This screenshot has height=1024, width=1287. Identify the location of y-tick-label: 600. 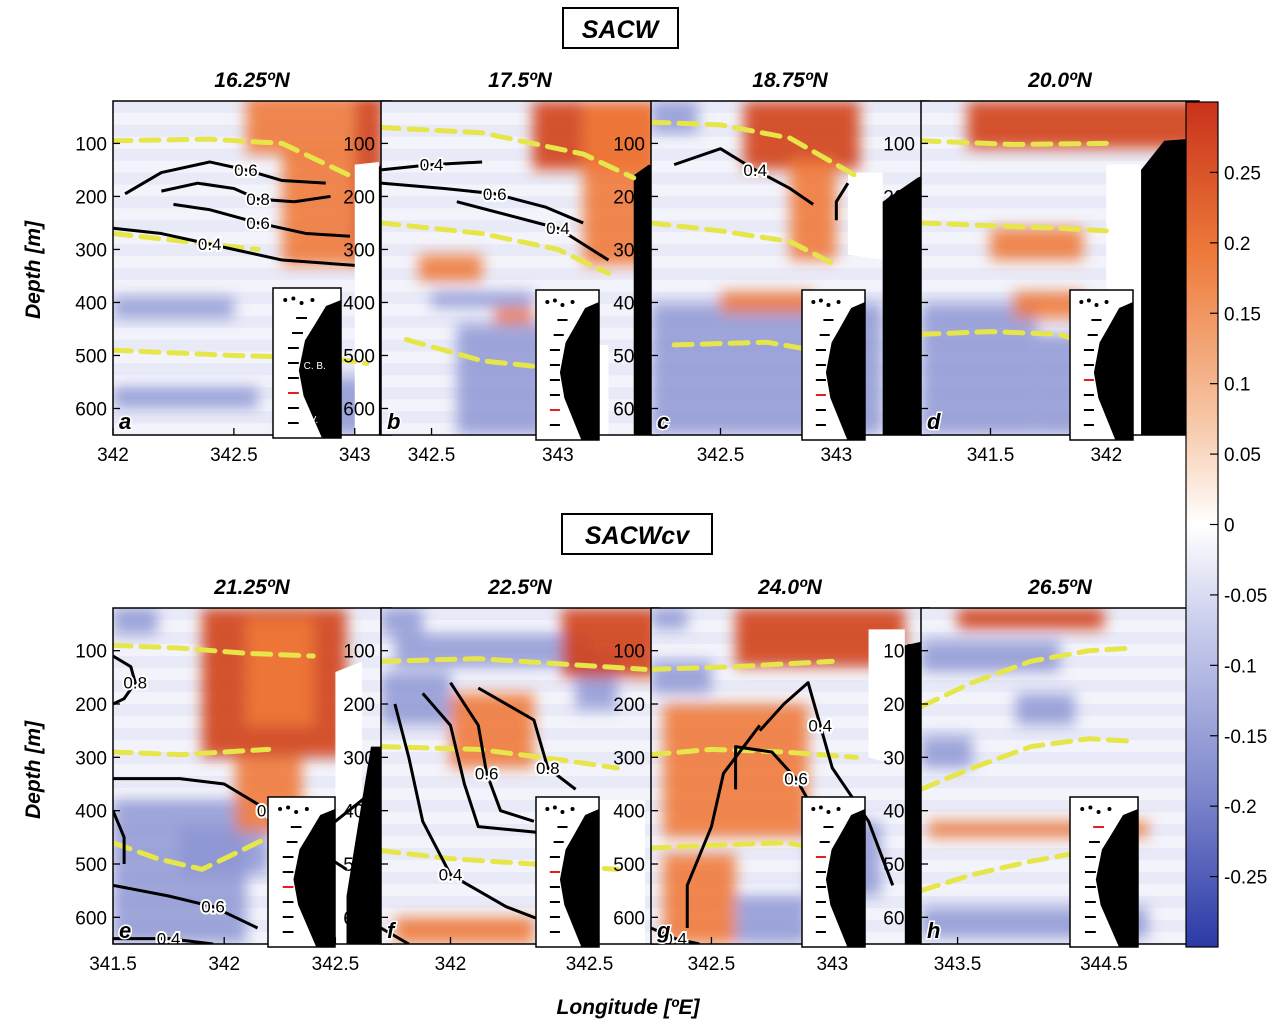
(91, 918).